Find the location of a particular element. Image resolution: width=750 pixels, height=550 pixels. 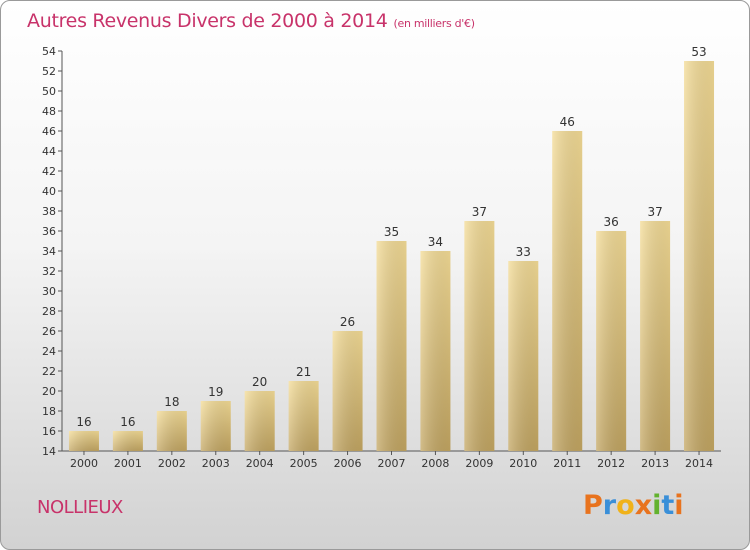

x-tick-label-2009: 2009 is located at coordinates (479, 463).